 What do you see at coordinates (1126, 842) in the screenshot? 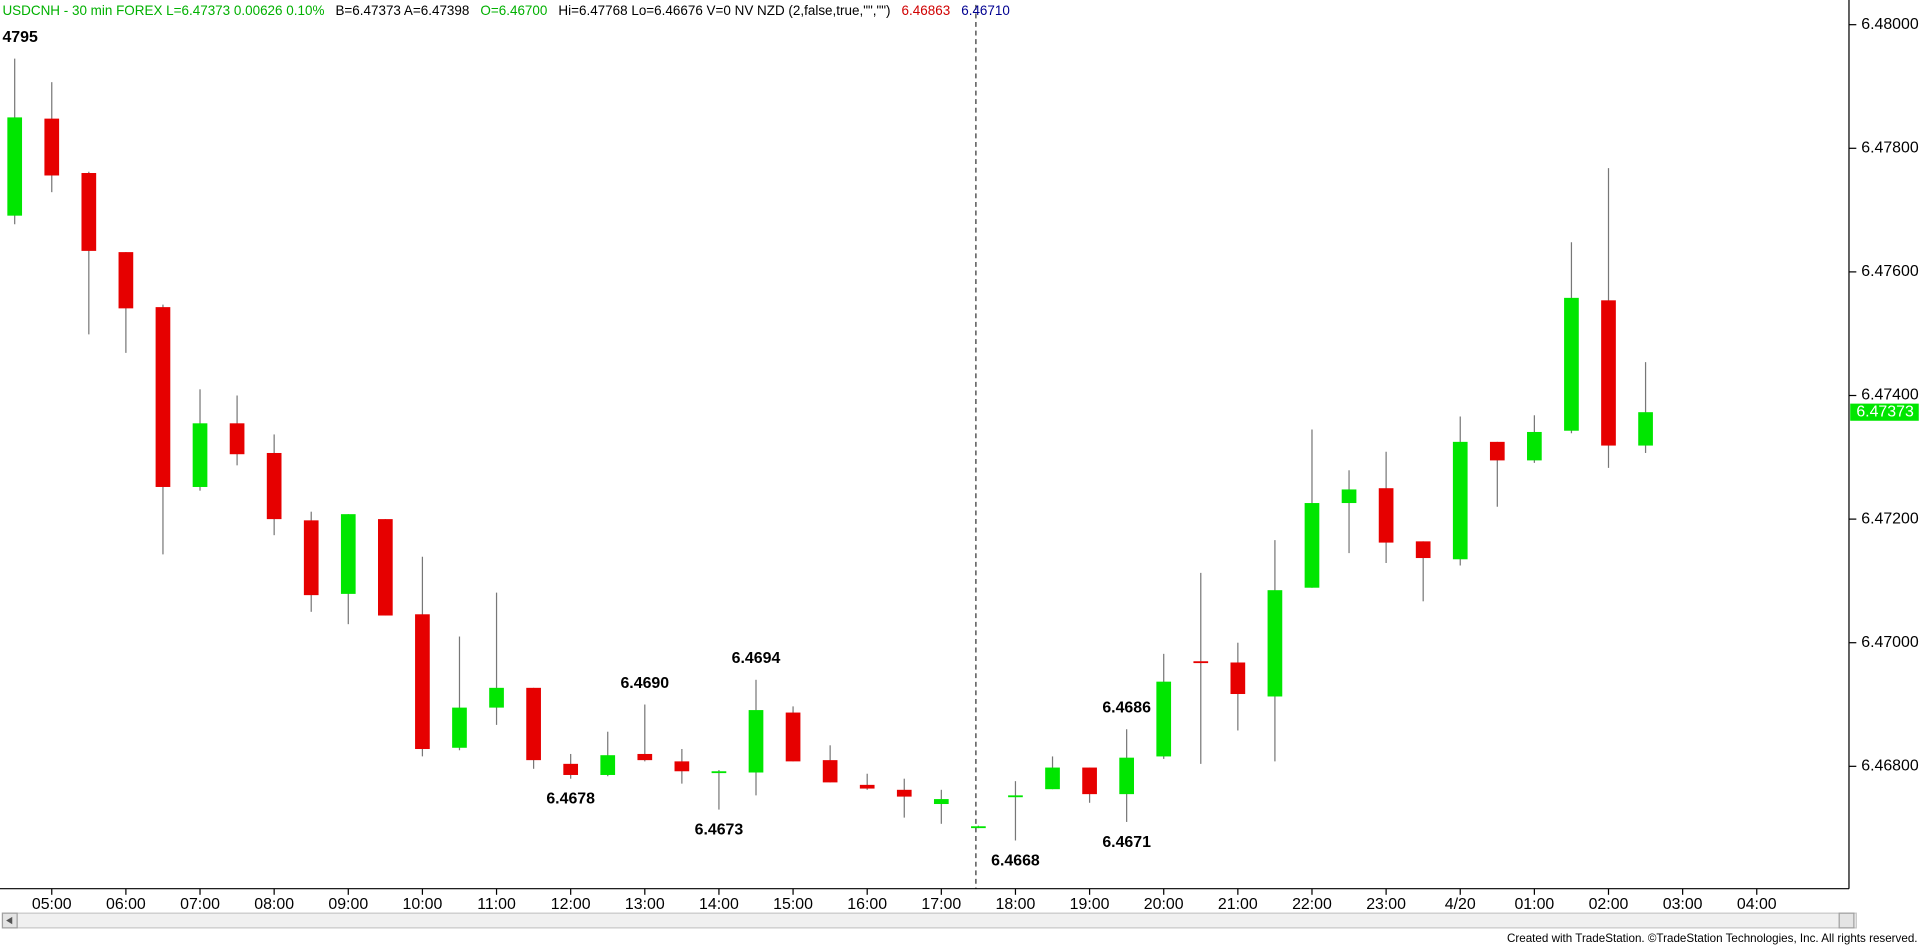
I see `pivot-label: 6.4671` at bounding box center [1126, 842].